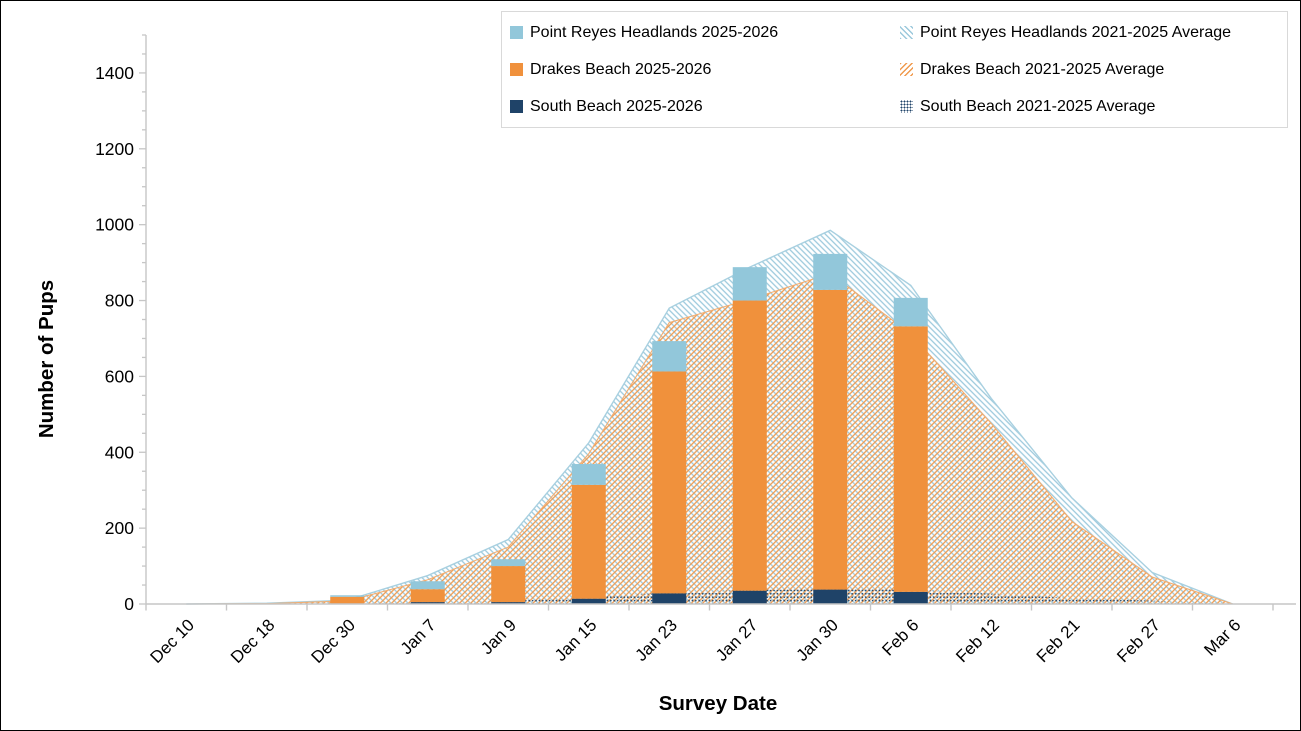 The width and height of the screenshot is (1301, 731). I want to click on legend-item-south-beach-average: South Beach 2021-2025 Average, so click(1093, 107).